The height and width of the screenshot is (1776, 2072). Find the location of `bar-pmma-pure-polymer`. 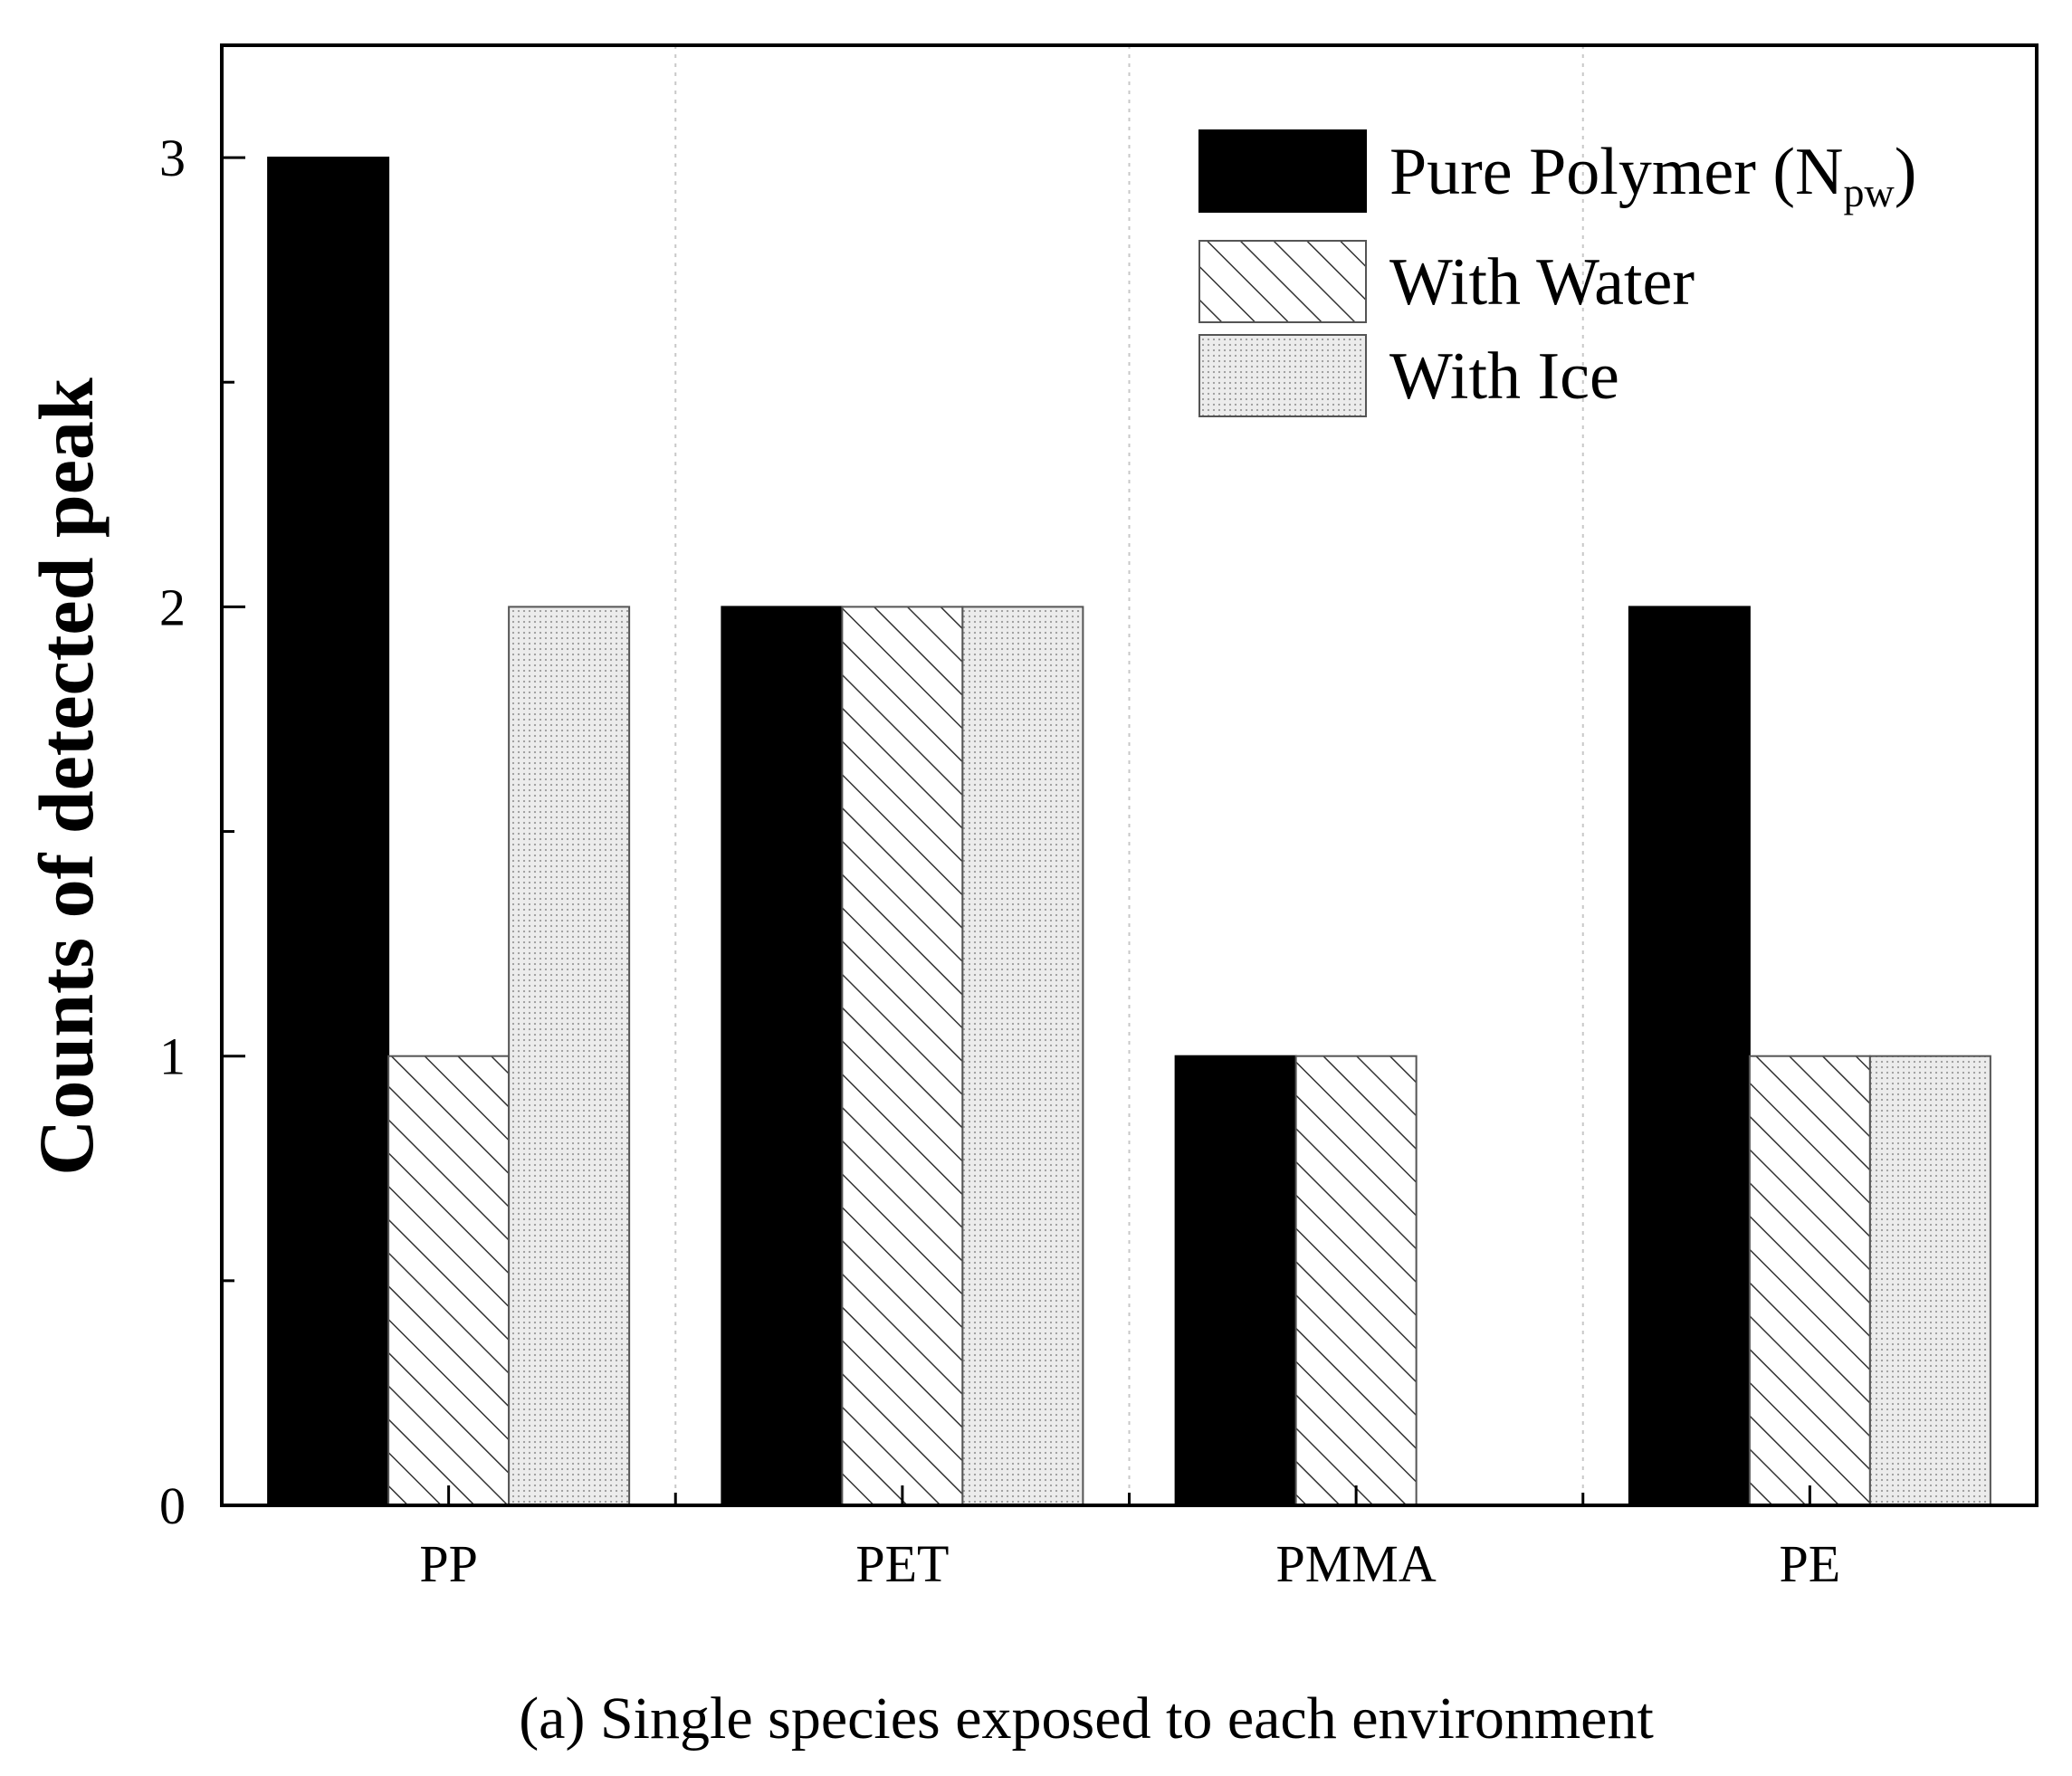

bar-pmma-pure-polymer is located at coordinates (1236, 1280).